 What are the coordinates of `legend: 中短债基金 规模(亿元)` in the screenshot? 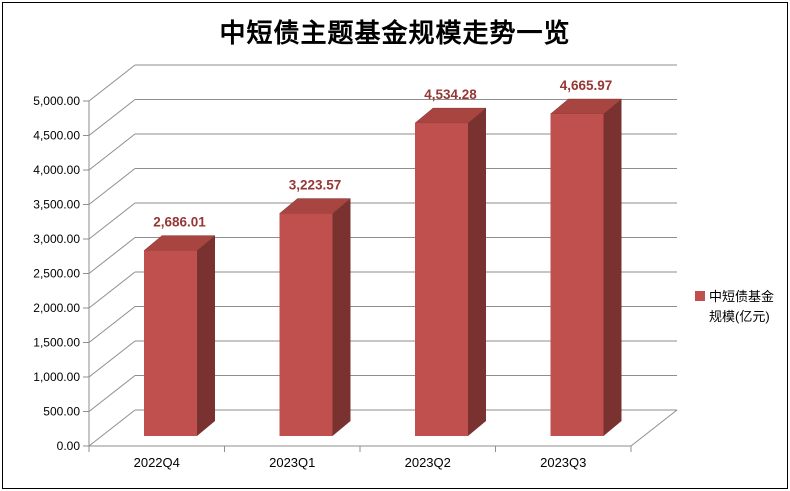 It's located at (734, 307).